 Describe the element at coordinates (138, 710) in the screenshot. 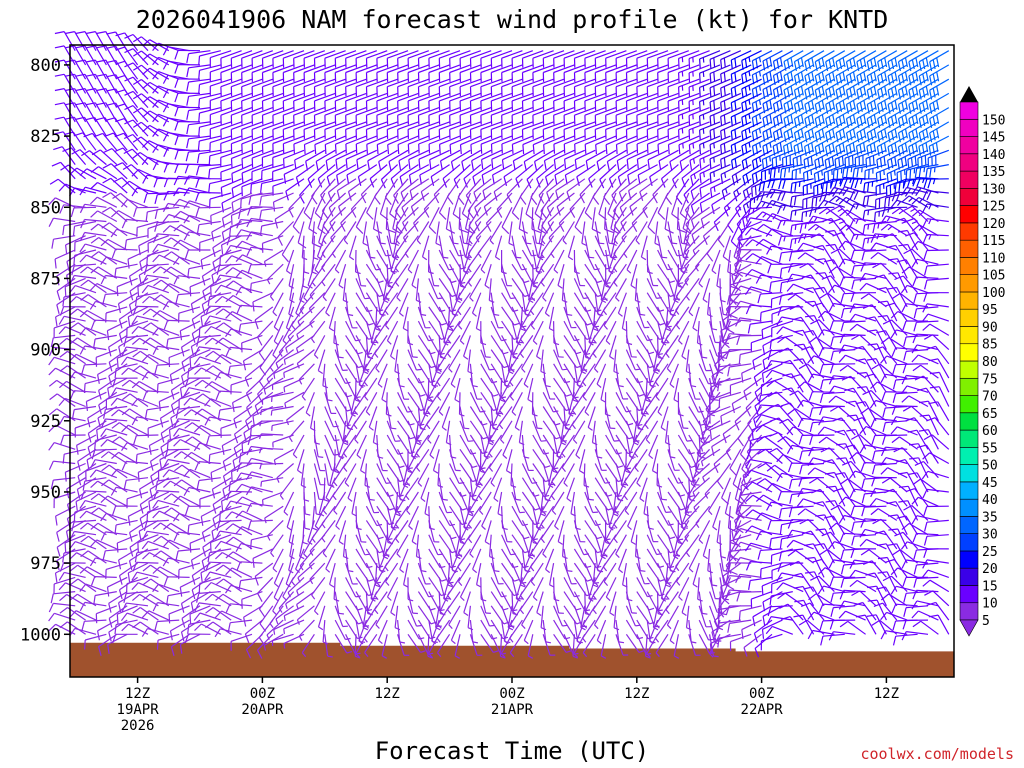

I see `x-tick-label: 19APR` at that location.